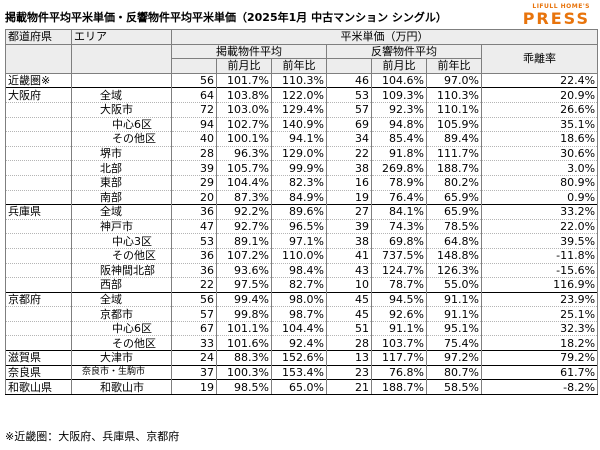 The width and height of the screenshot is (600, 450). Describe the element at coordinates (38, 212) in the screenshot. I see `cell-prefecture: 兵庫県` at that location.